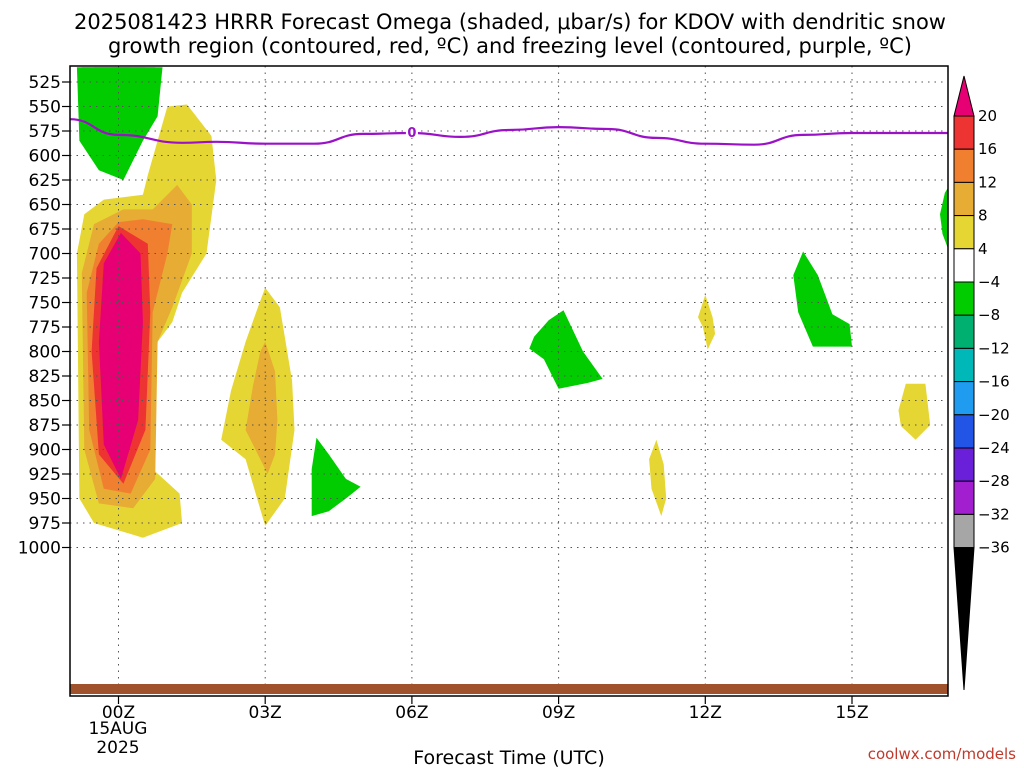 This screenshot has width=1024, height=768. Describe the element at coordinates (508, 757) in the screenshot. I see `x-axis-title: Forecast Time (UTC)` at that location.